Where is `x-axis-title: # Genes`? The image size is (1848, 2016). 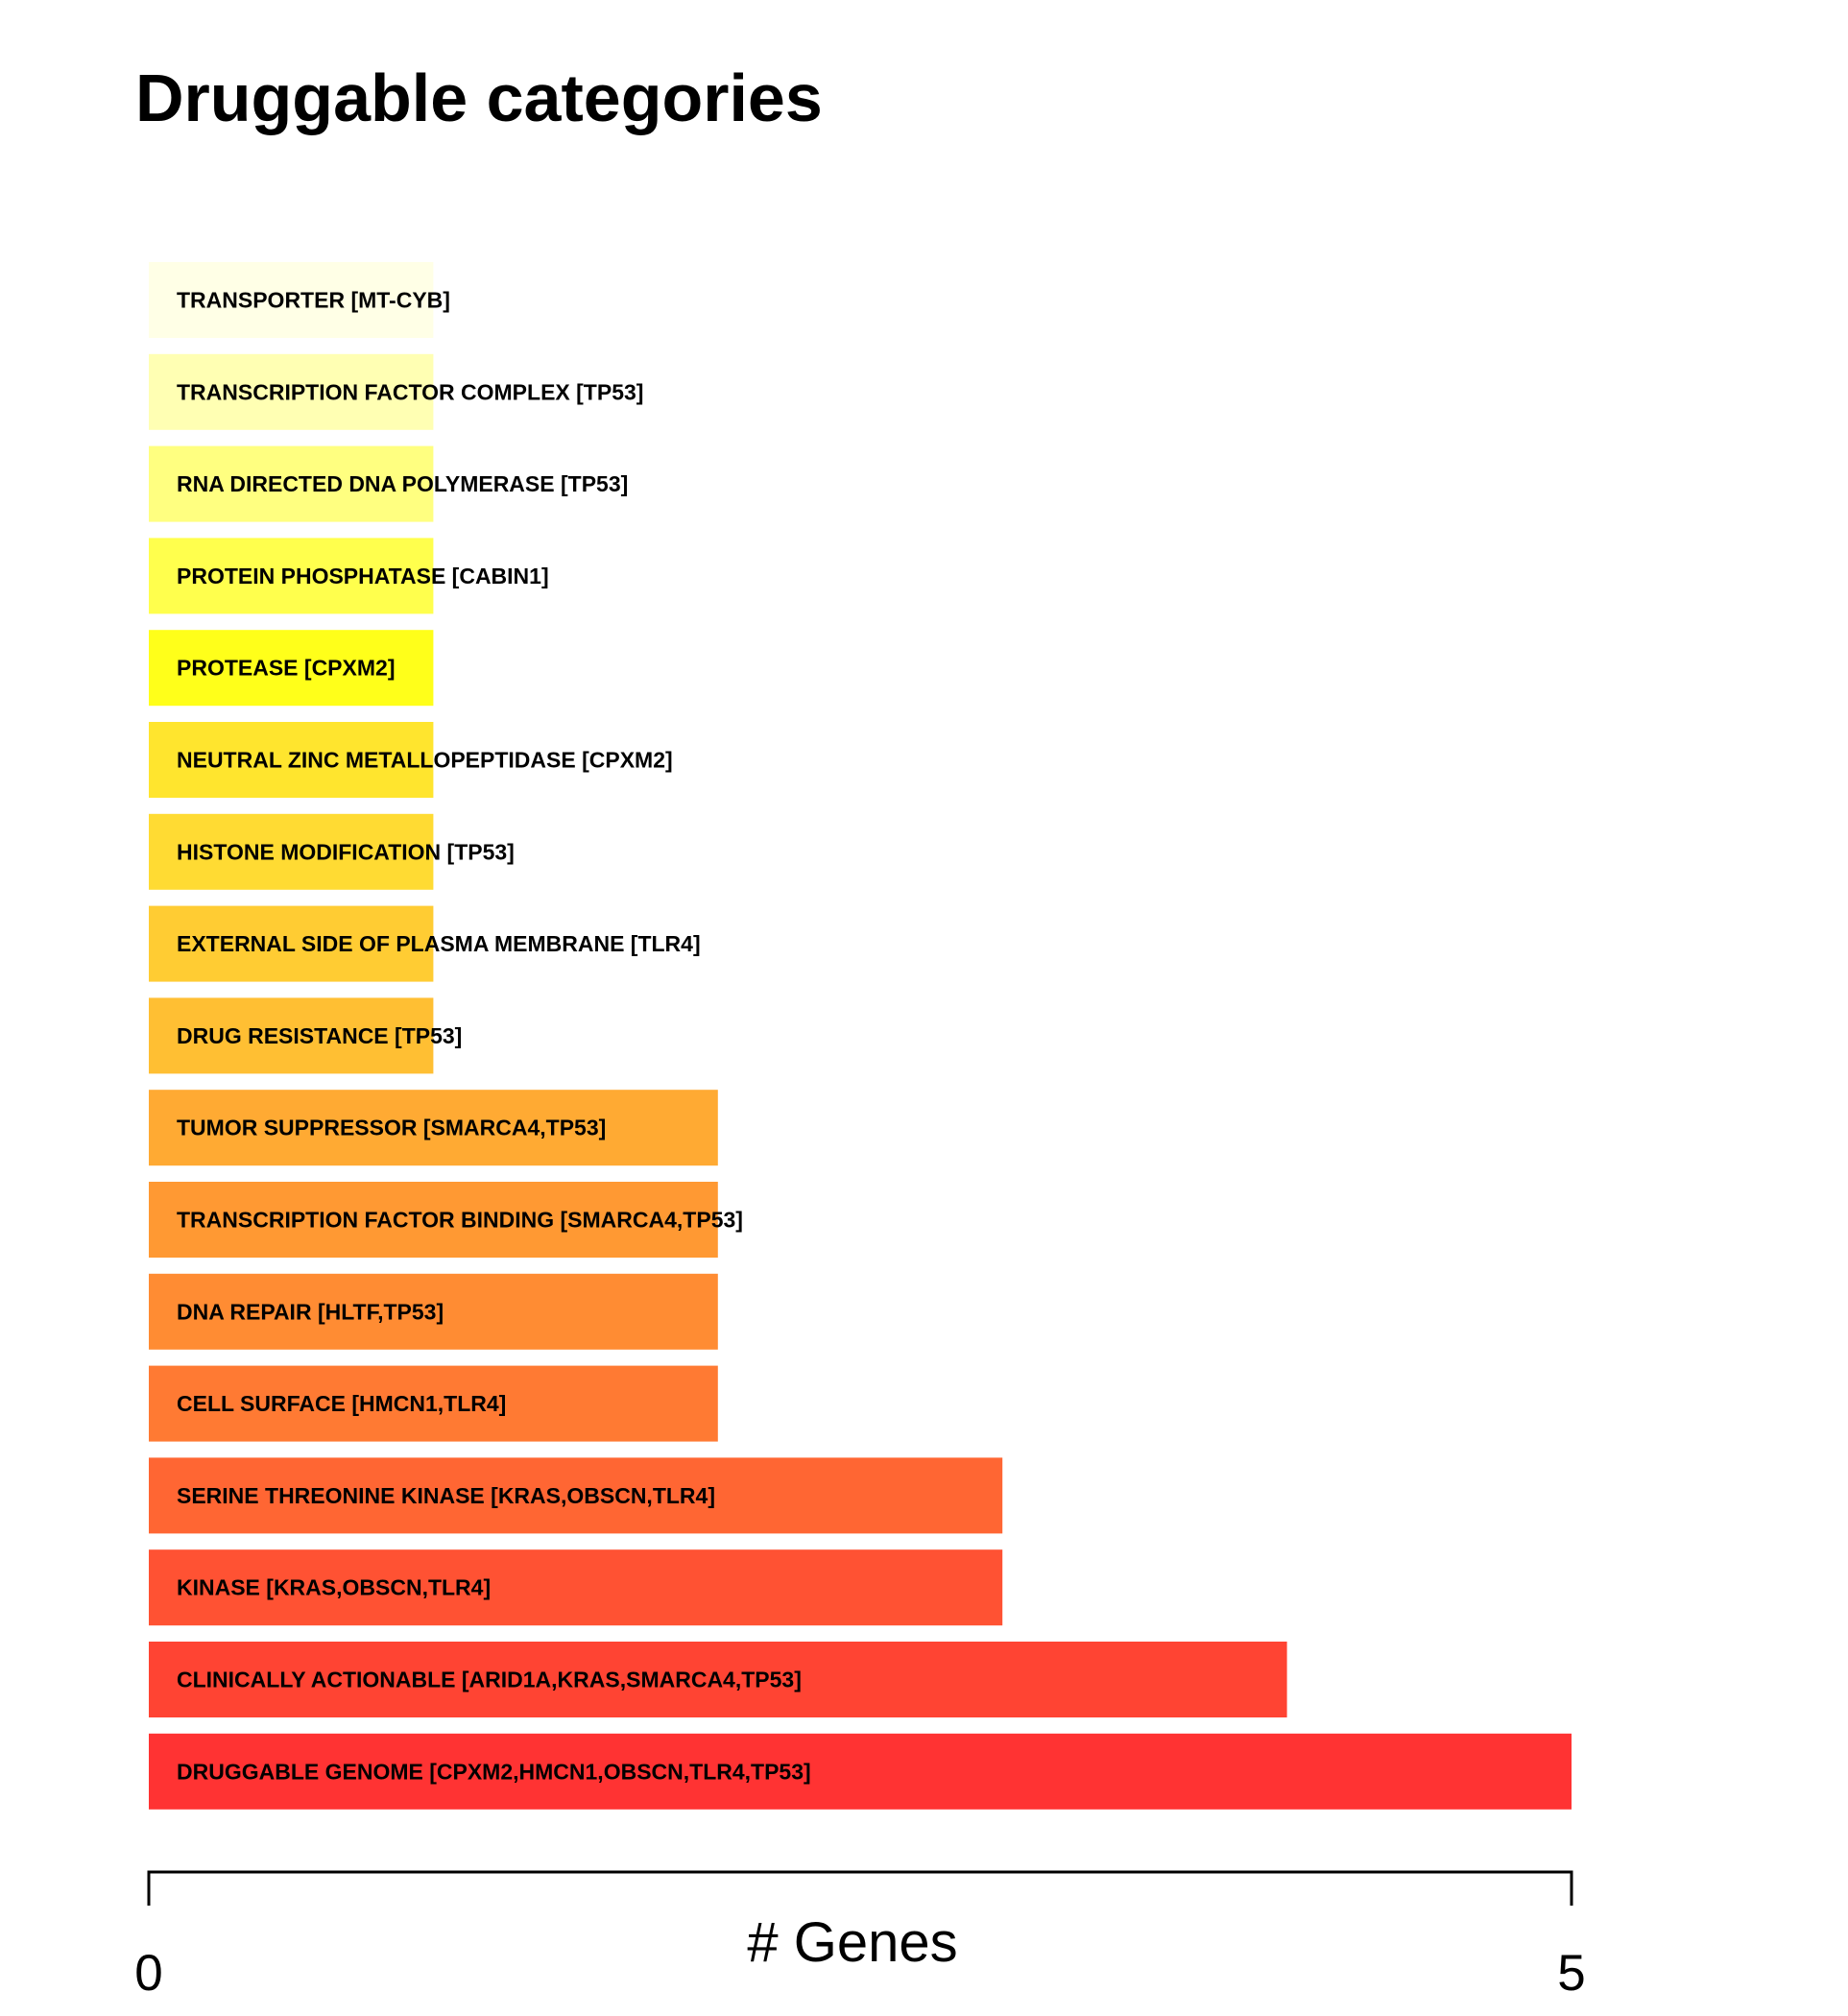 x-axis-title: # Genes is located at coordinates (852, 1943).